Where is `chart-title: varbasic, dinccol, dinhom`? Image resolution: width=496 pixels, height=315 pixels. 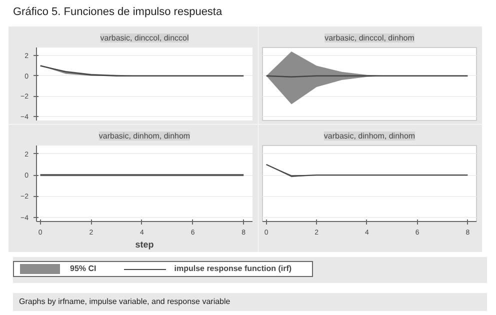
chart-title: varbasic, dinccol, dinhom is located at coordinates (369, 38).